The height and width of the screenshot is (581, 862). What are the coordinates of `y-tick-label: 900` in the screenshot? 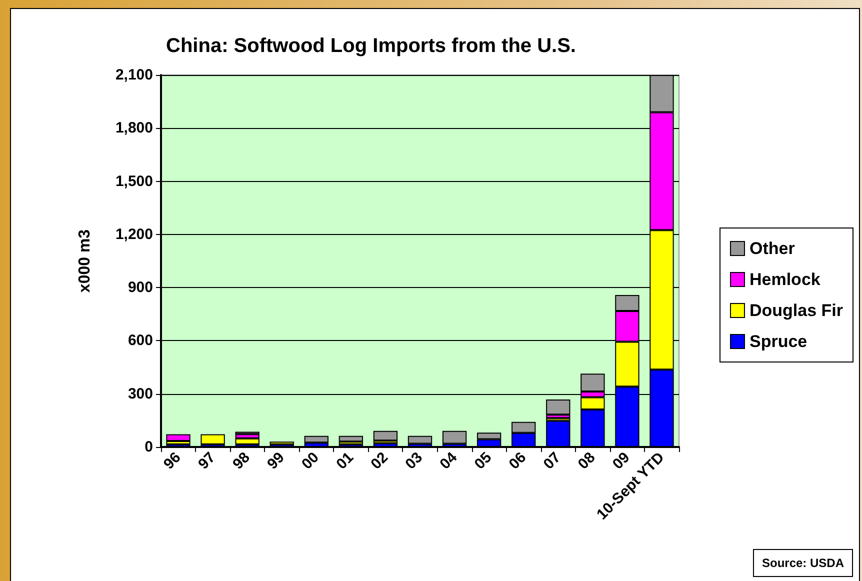 It's located at (140, 287).